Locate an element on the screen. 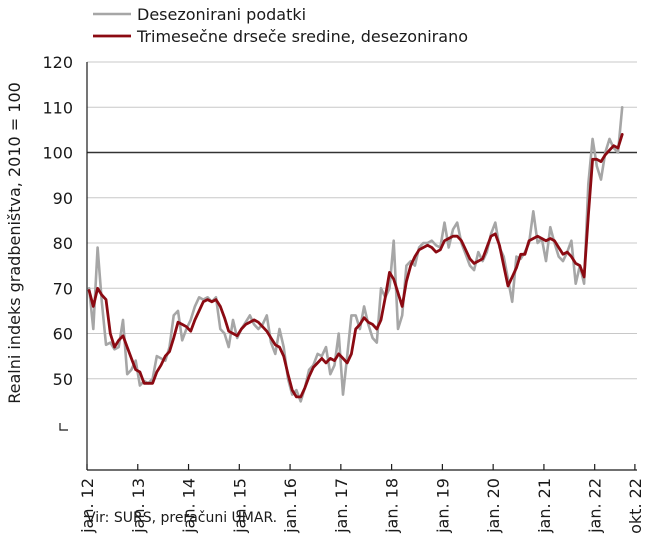  x-tick-label-0: jan. 12 is located at coordinates (87, 506).